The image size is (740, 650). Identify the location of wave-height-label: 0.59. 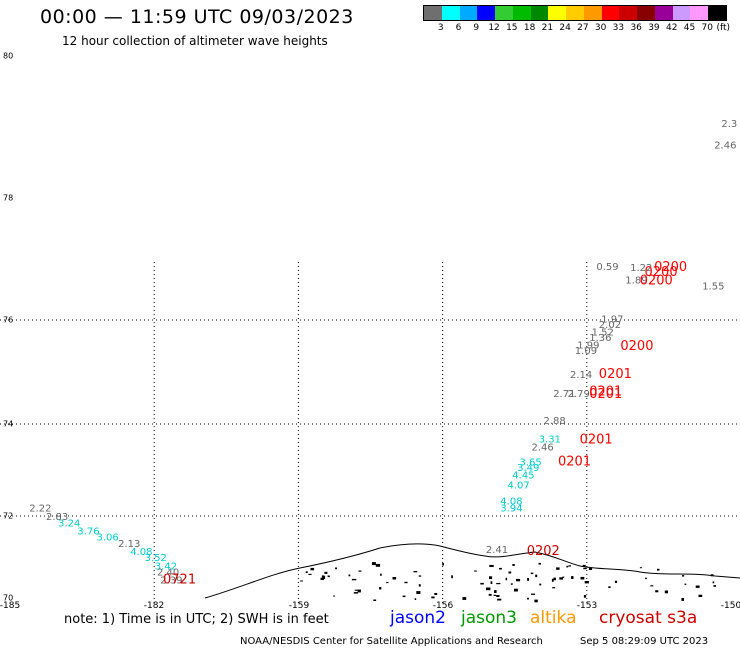
(607, 267).